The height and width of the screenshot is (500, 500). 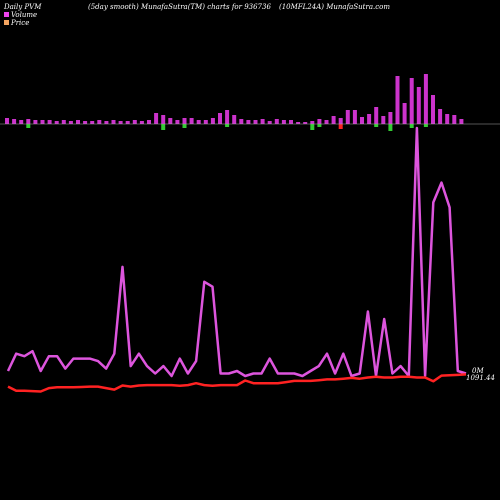 I want to click on header-title-right: (10MFL24A) MunafaSutra.com, so click(x=334, y=7).